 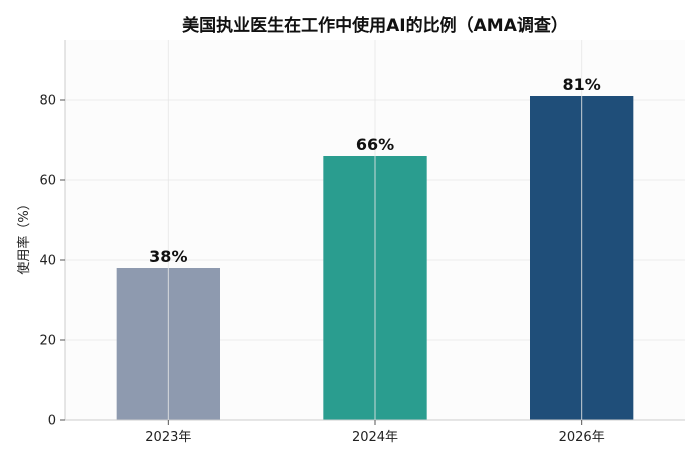 What do you see at coordinates (47, 181) in the screenshot?
I see `y-tick-label-4: 60` at bounding box center [47, 181].